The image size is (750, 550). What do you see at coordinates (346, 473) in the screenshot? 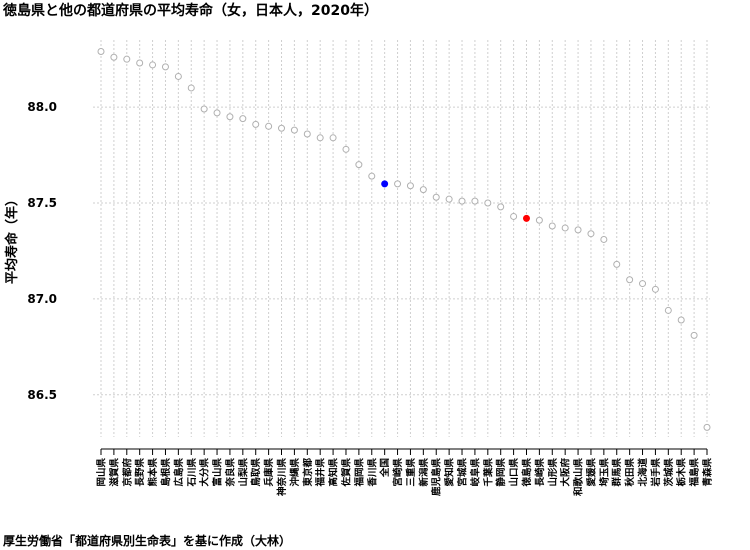
I see `x-tick-label: 佐賀県` at bounding box center [346, 473].